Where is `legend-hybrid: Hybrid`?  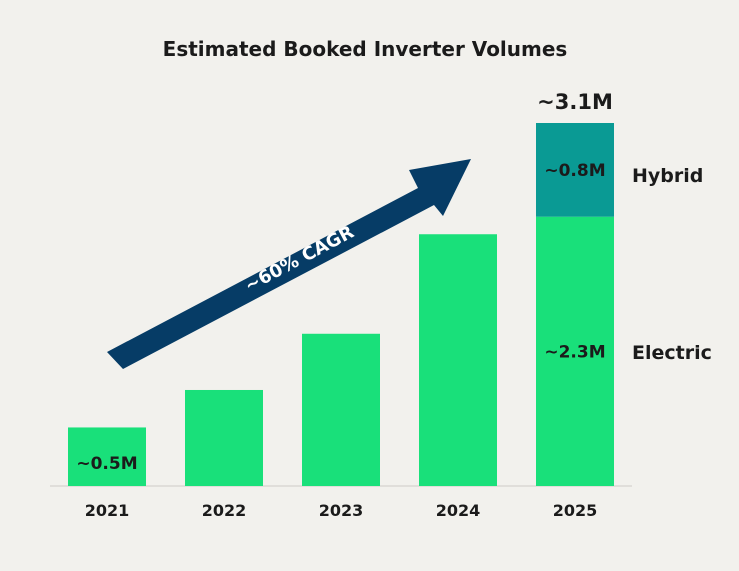
legend-hybrid: Hybrid is located at coordinates (667, 176).